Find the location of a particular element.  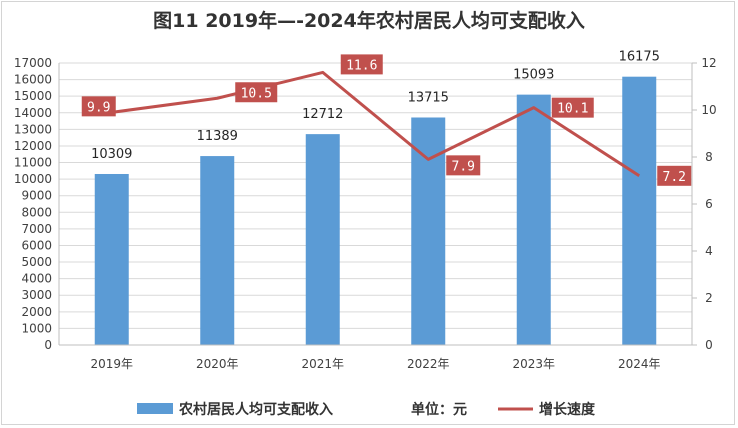

chart-title: 图11 2019年—-2024年农村居民人均可支配收入 is located at coordinates (369, 20).